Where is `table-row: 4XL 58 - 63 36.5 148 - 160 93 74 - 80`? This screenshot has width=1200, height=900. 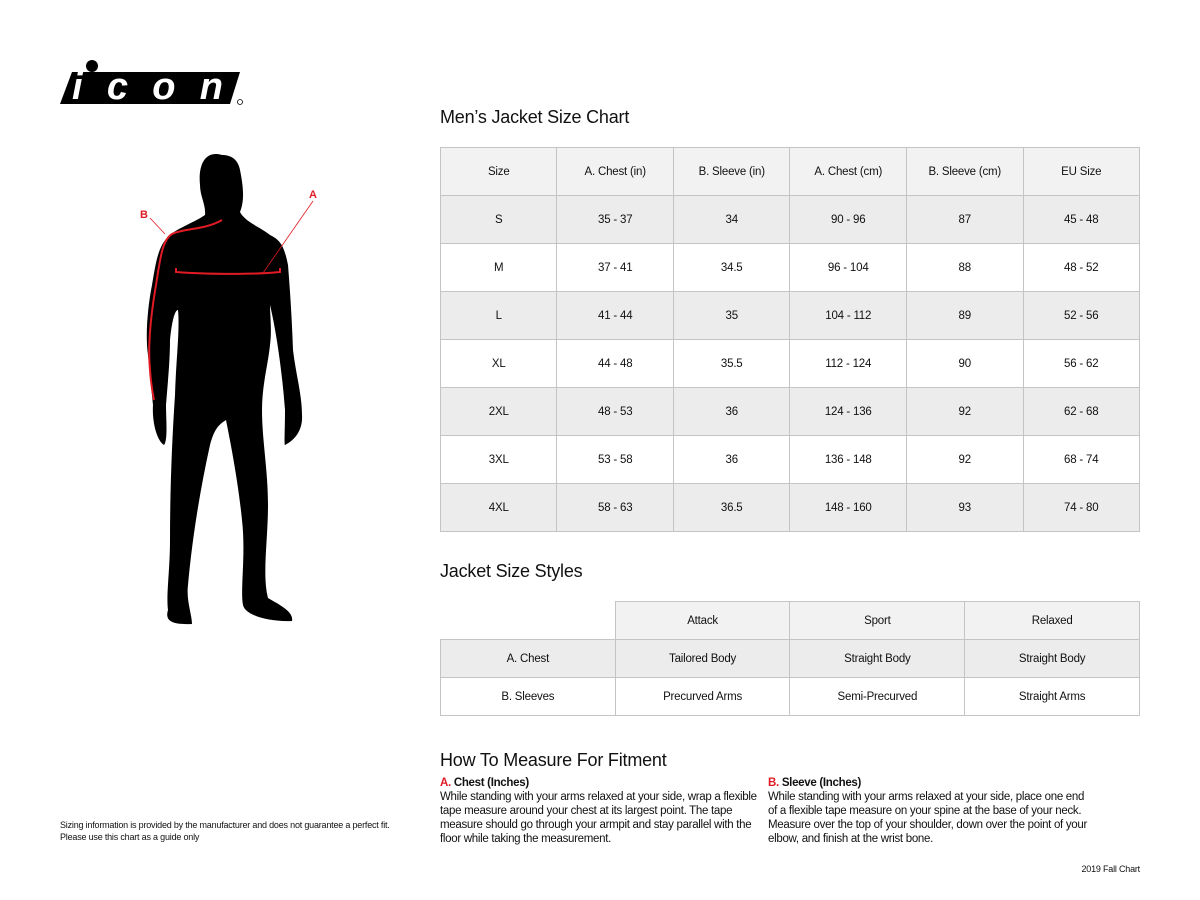
table-row: 4XL 58 - 63 36.5 148 - 160 93 74 - 80 is located at coordinates (790, 507).